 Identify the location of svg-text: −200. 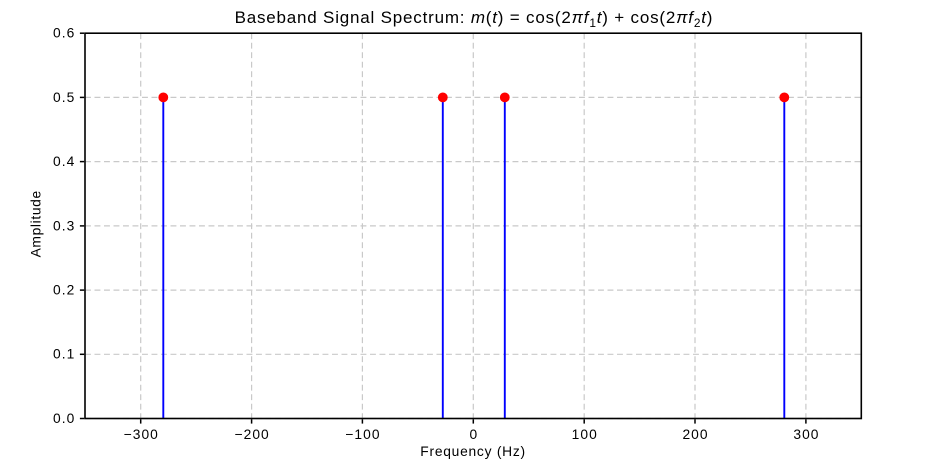
(252, 434).